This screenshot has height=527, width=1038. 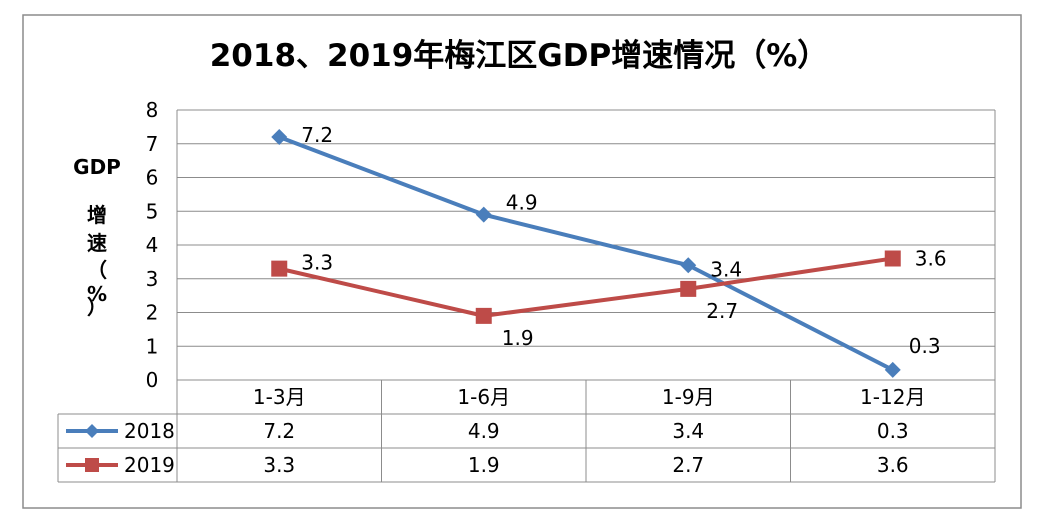 What do you see at coordinates (484, 465) in the screenshot?
I see `table-cell-value: 1.9` at bounding box center [484, 465].